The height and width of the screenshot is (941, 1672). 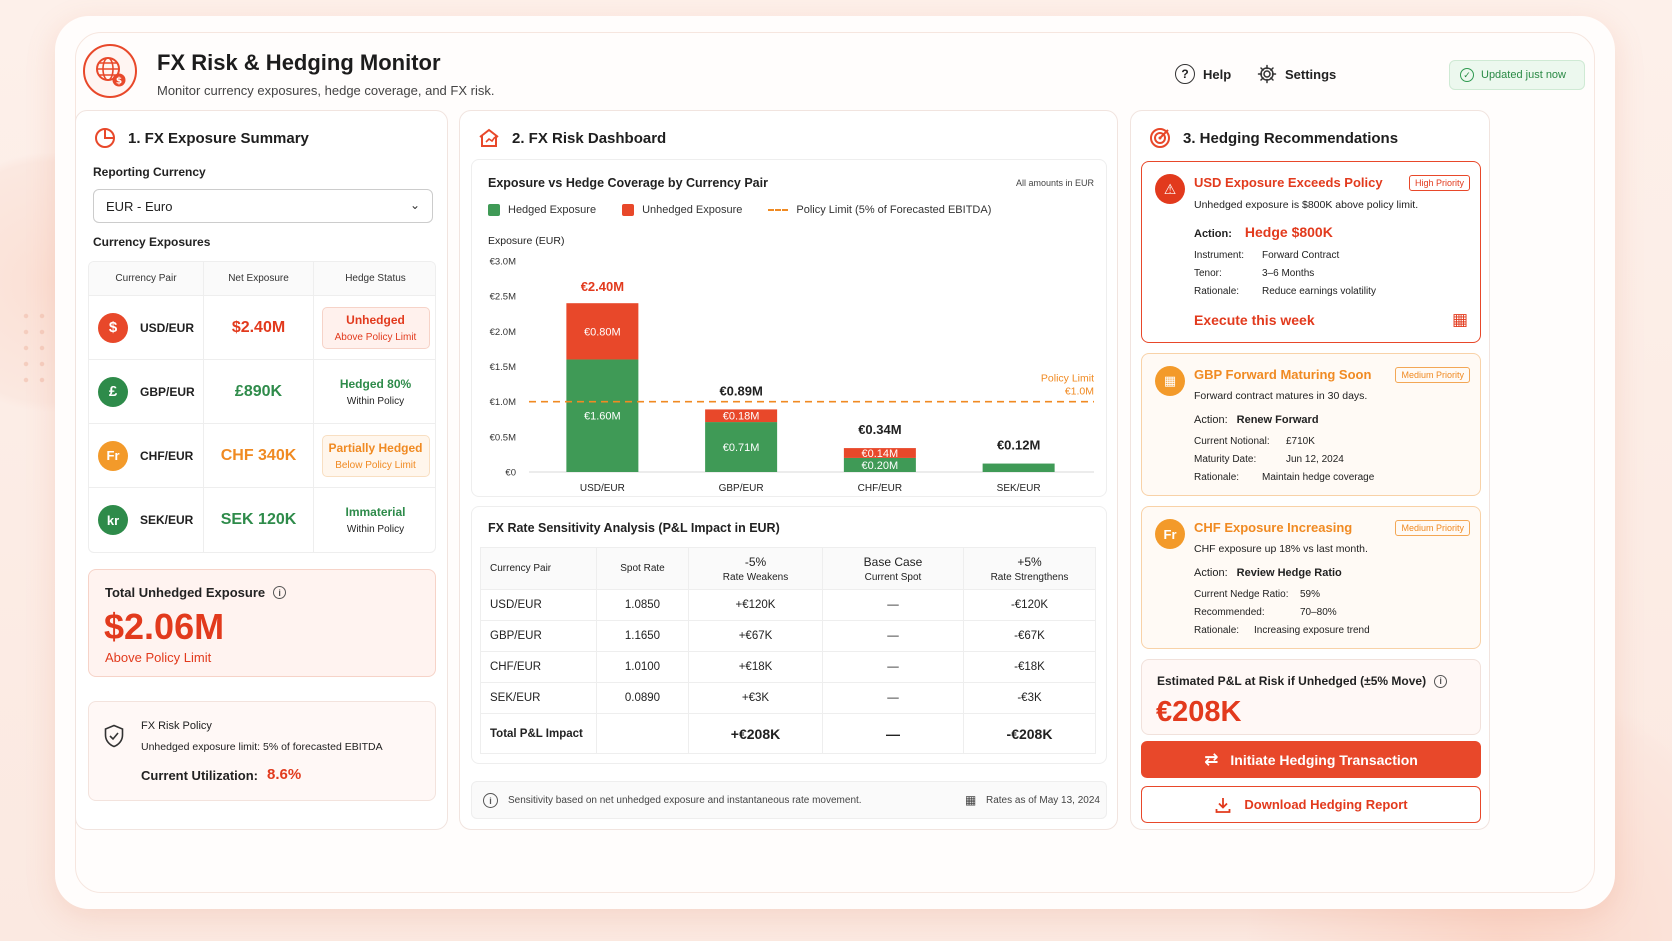 I want to click on exposure-table-header: Currency Pair Net Exposure Hedge Status, so click(x=262, y=279).